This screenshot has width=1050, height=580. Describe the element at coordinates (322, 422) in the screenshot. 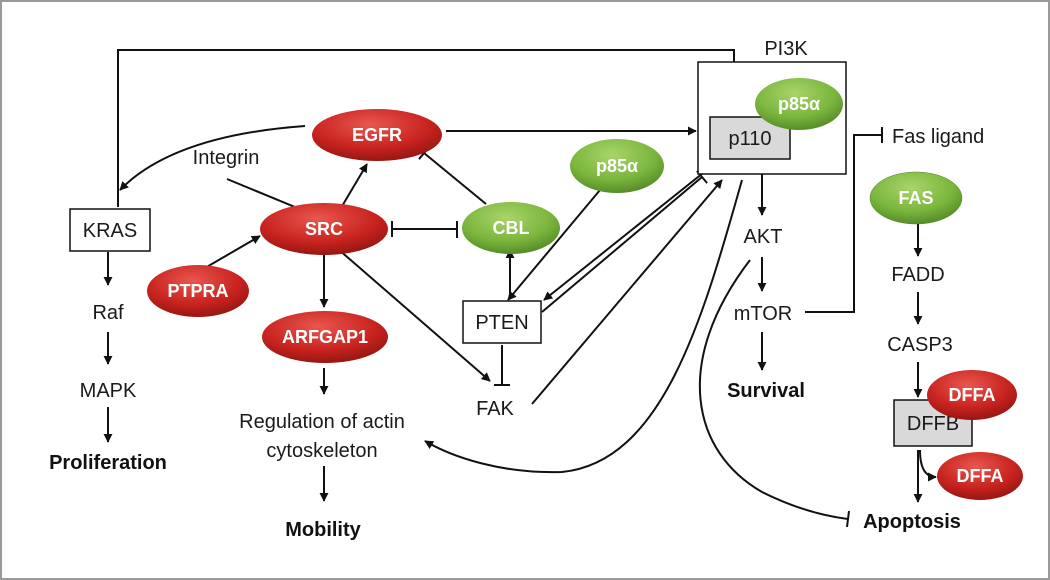

I see `regulation-label-line1: Regulation of actin` at that location.